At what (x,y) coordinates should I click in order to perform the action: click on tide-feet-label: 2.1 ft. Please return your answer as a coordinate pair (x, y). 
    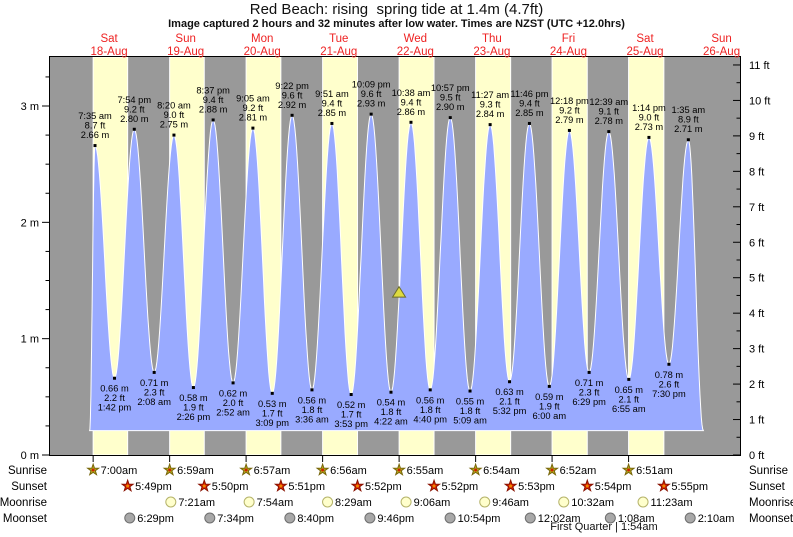
    Looking at the image, I should click on (628, 399).